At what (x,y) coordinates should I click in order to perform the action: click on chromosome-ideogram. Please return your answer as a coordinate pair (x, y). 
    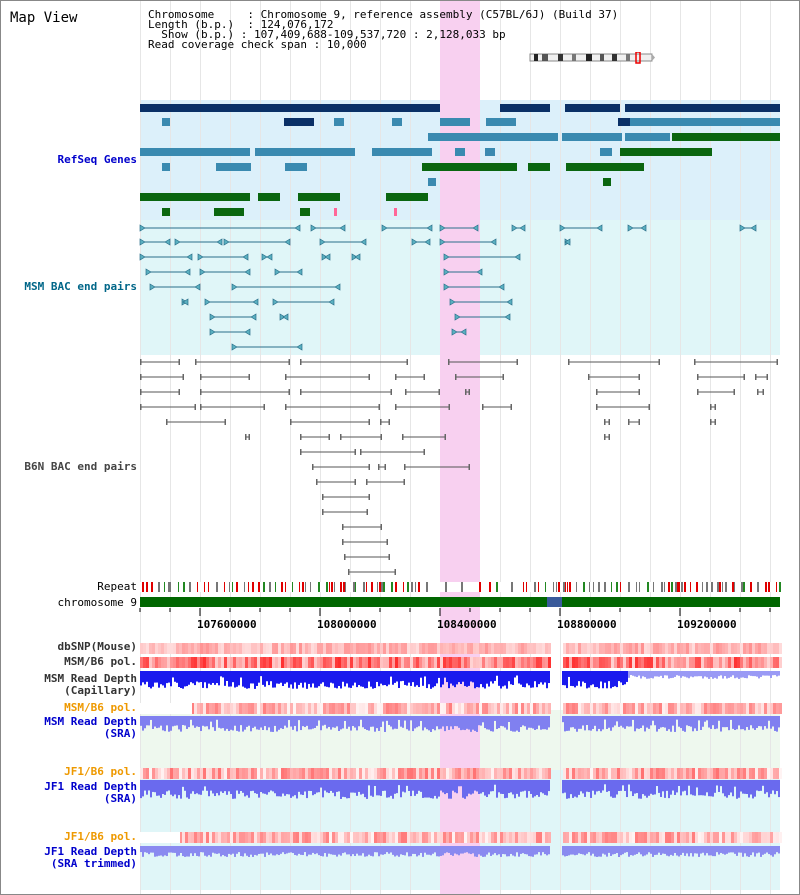
    Looking at the image, I should click on (592, 58).